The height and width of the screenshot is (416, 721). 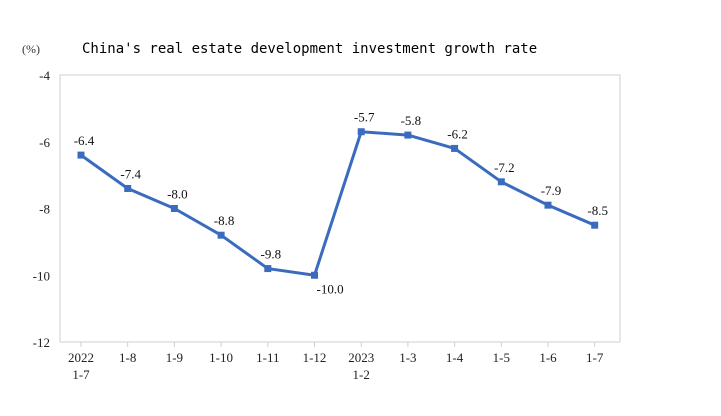 I want to click on x-tick-label: 2023 1-2, so click(x=361, y=366).